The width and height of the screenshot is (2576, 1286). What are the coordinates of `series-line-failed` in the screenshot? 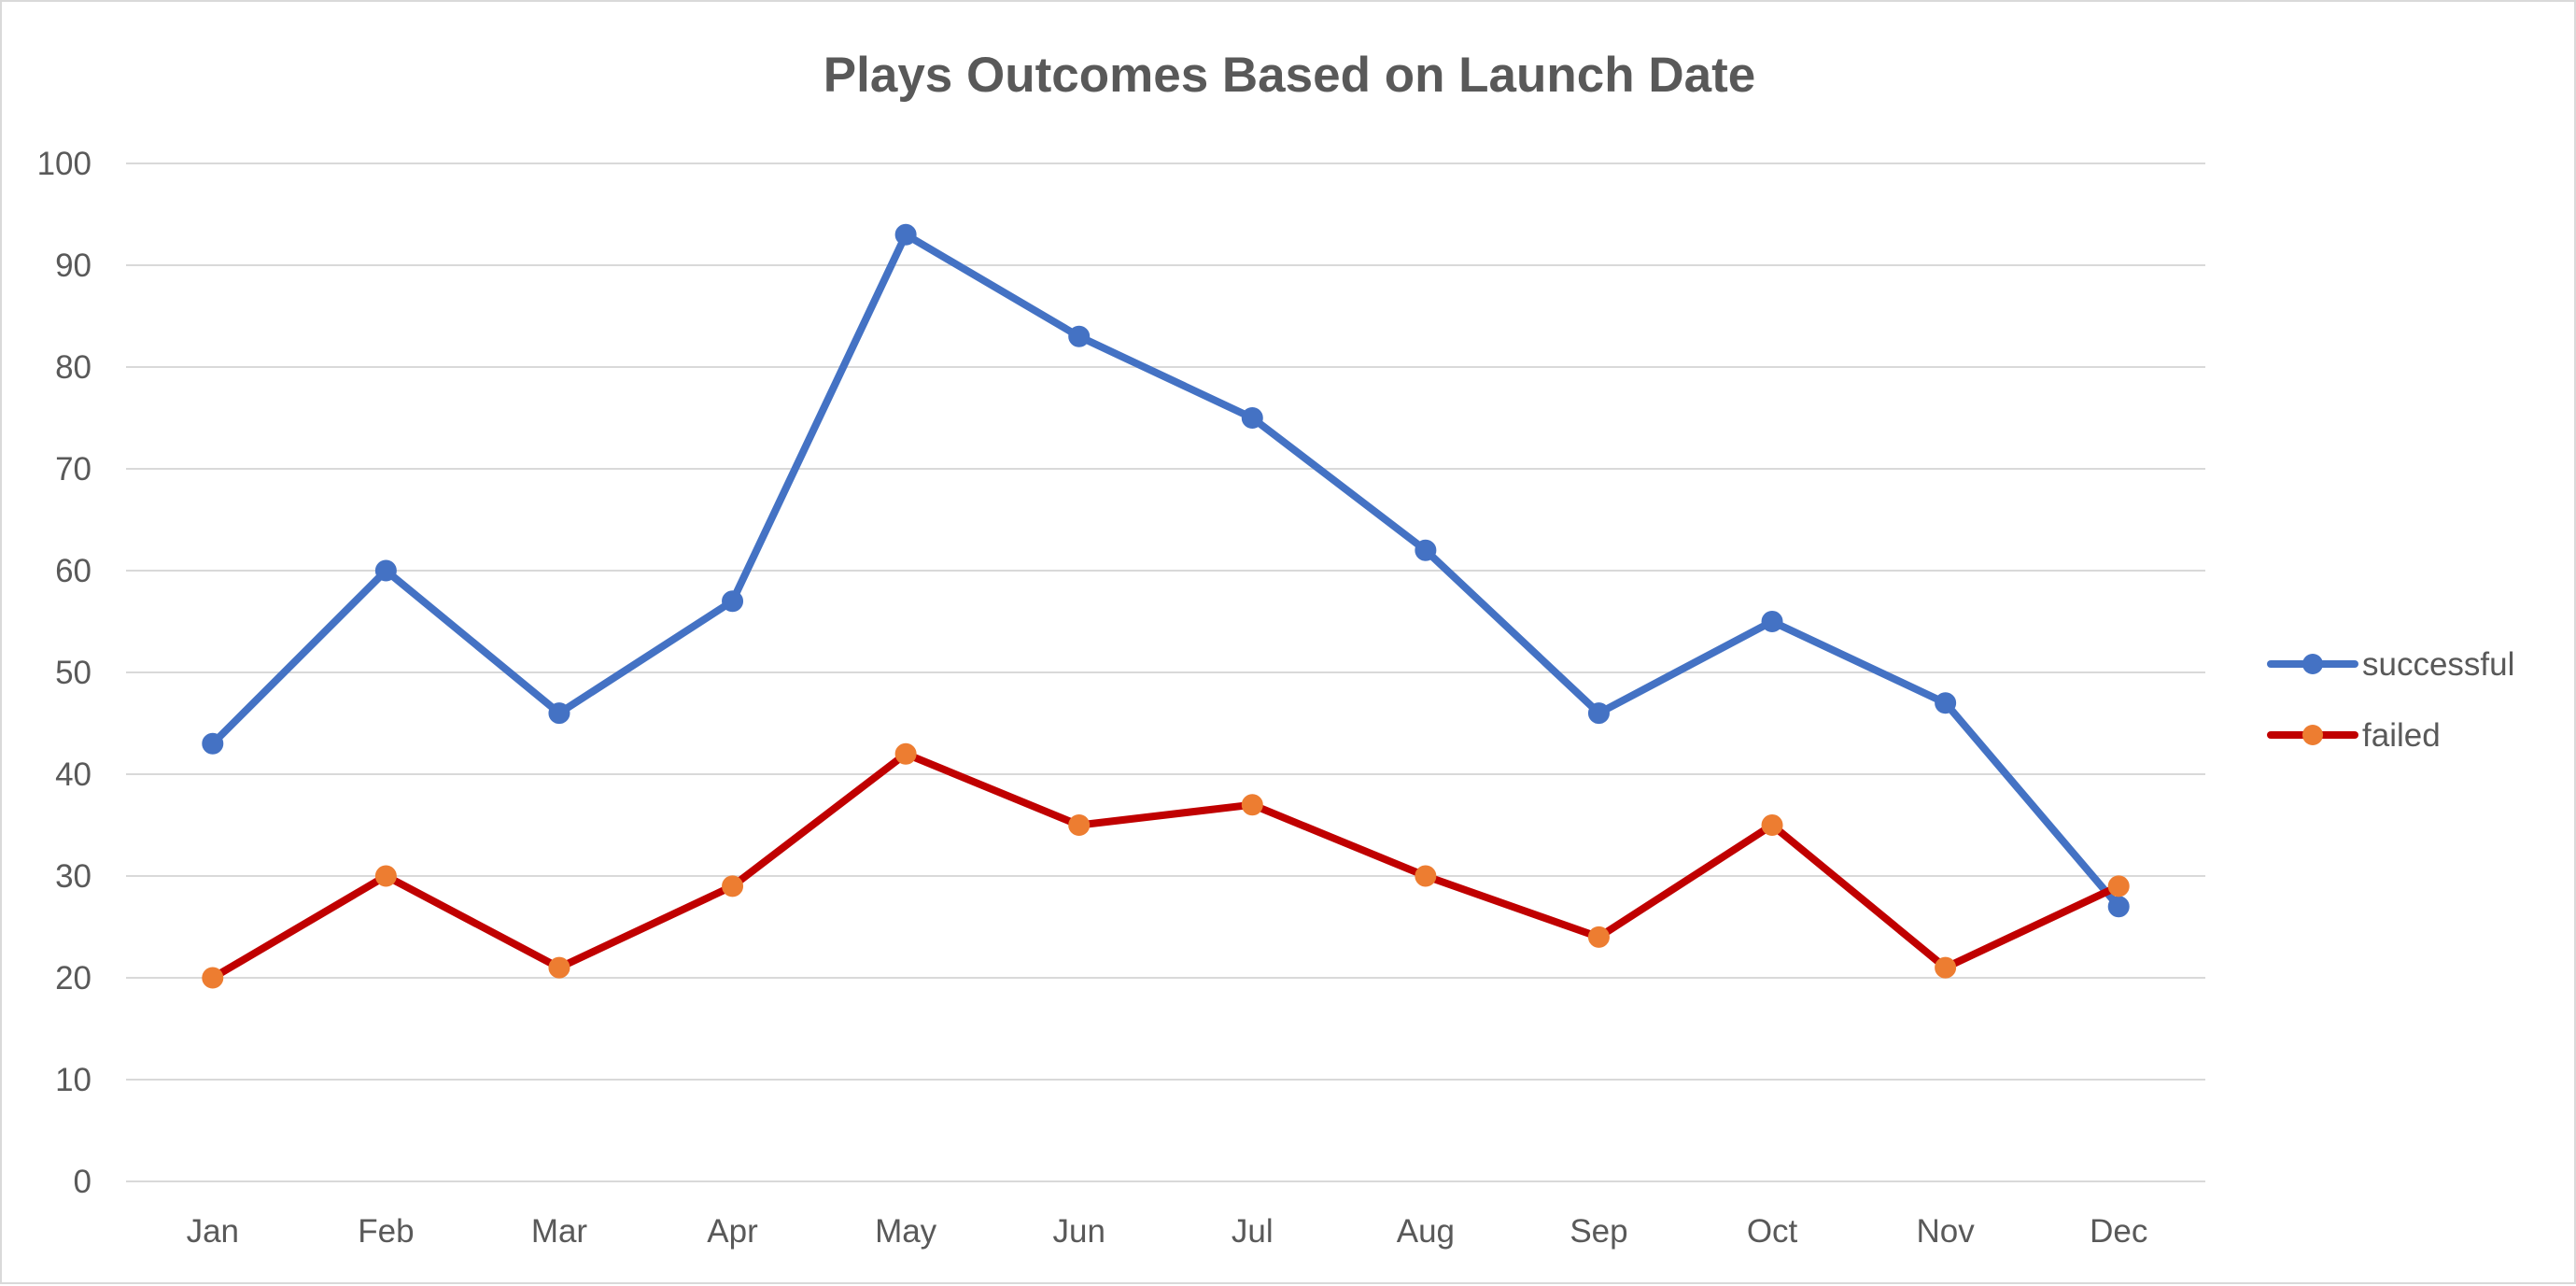 It's located at (1165, 866).